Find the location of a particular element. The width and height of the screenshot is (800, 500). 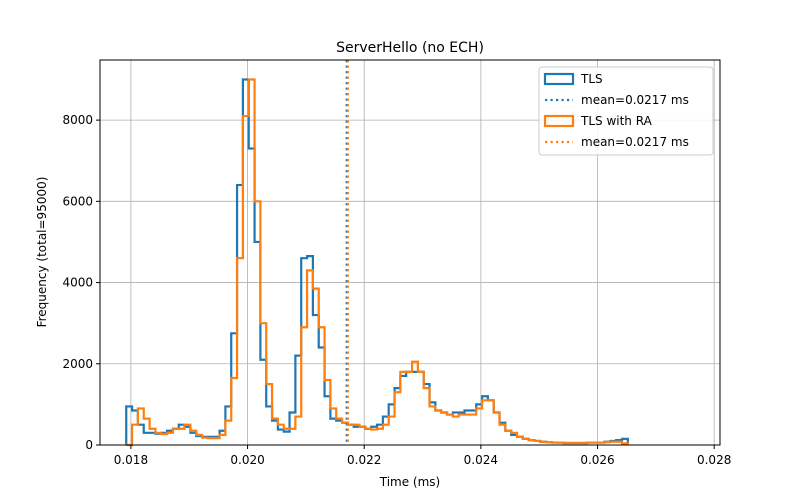

x-tick-label: 0.022 is located at coordinates (364, 460).